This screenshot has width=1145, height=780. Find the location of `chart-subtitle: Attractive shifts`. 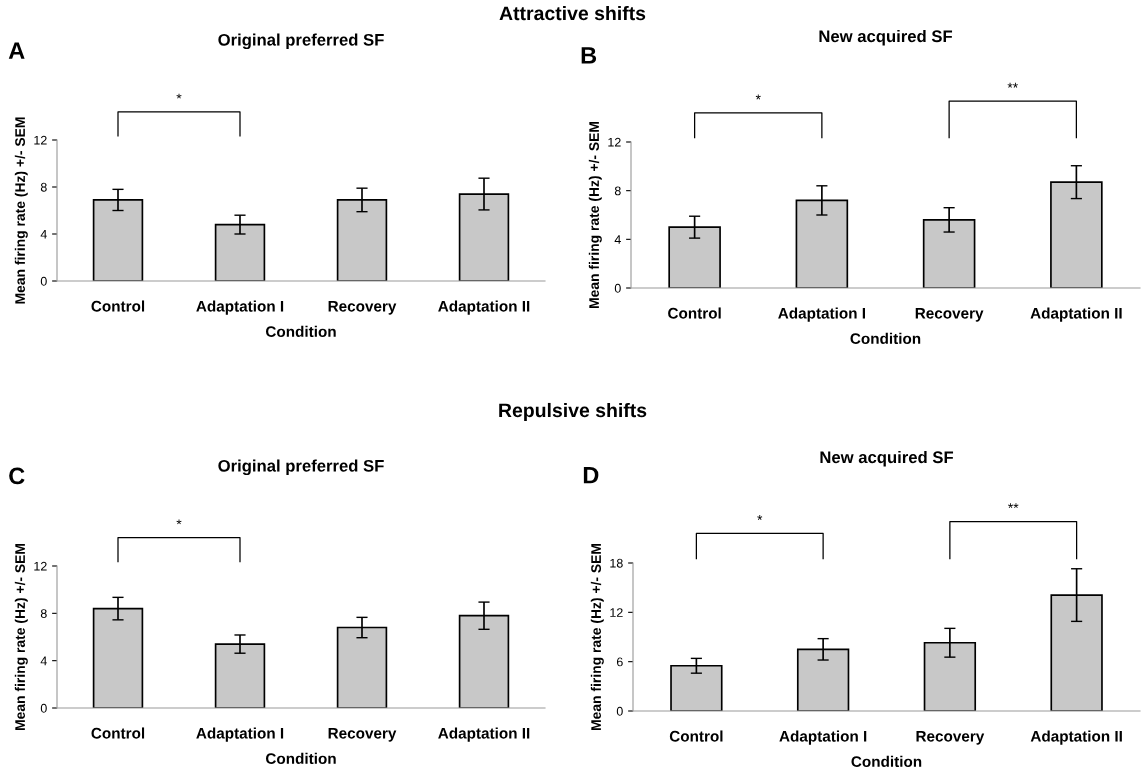

chart-subtitle: Attractive shifts is located at coordinates (572, 13).